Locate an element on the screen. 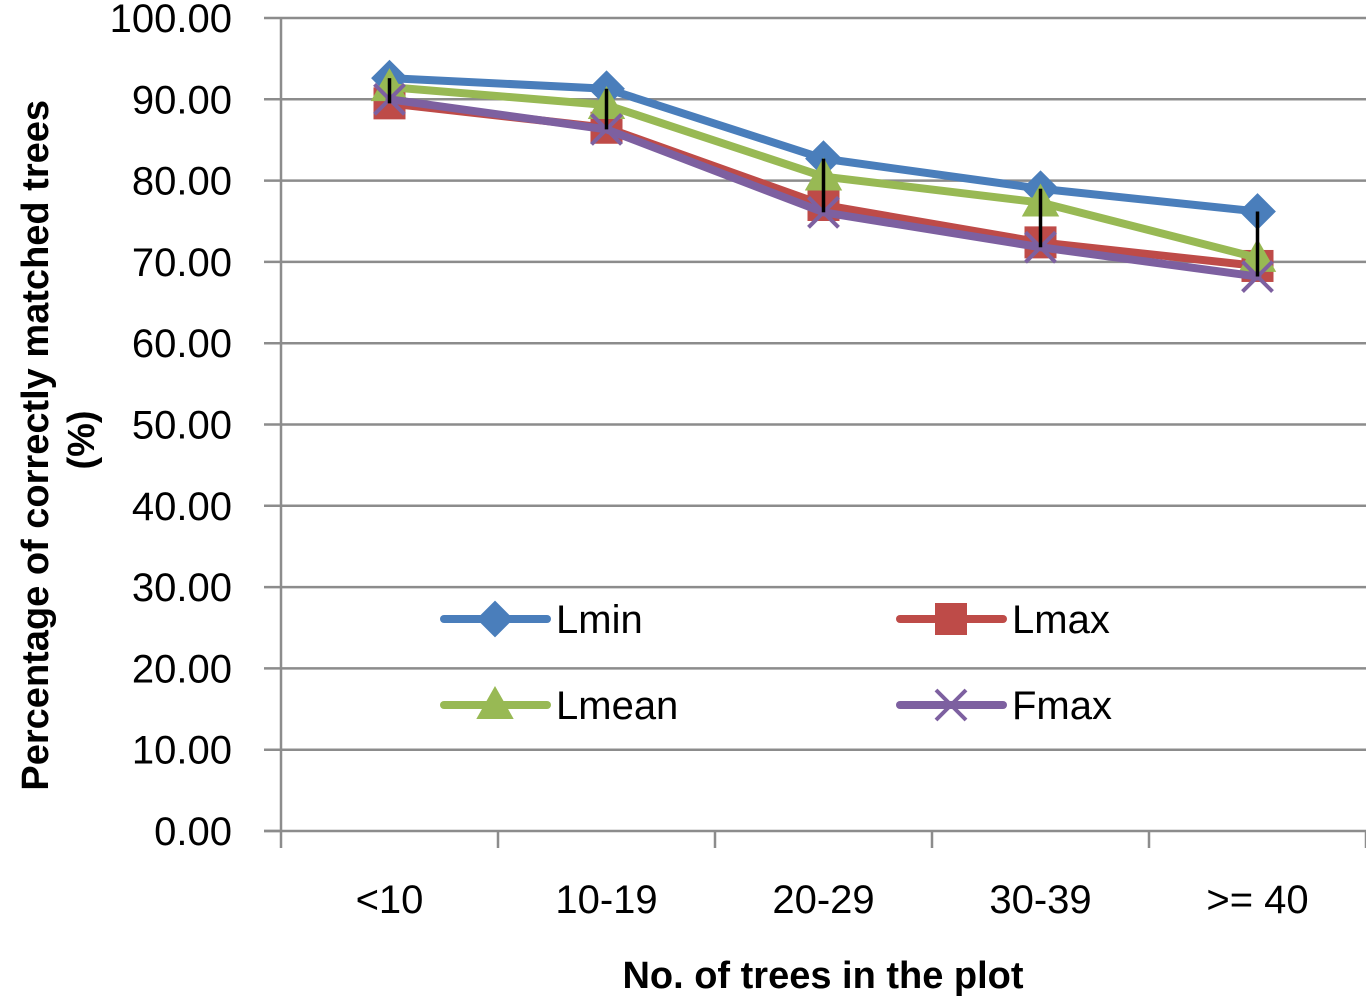  legend-marker-lmean is located at coordinates (495, 702).